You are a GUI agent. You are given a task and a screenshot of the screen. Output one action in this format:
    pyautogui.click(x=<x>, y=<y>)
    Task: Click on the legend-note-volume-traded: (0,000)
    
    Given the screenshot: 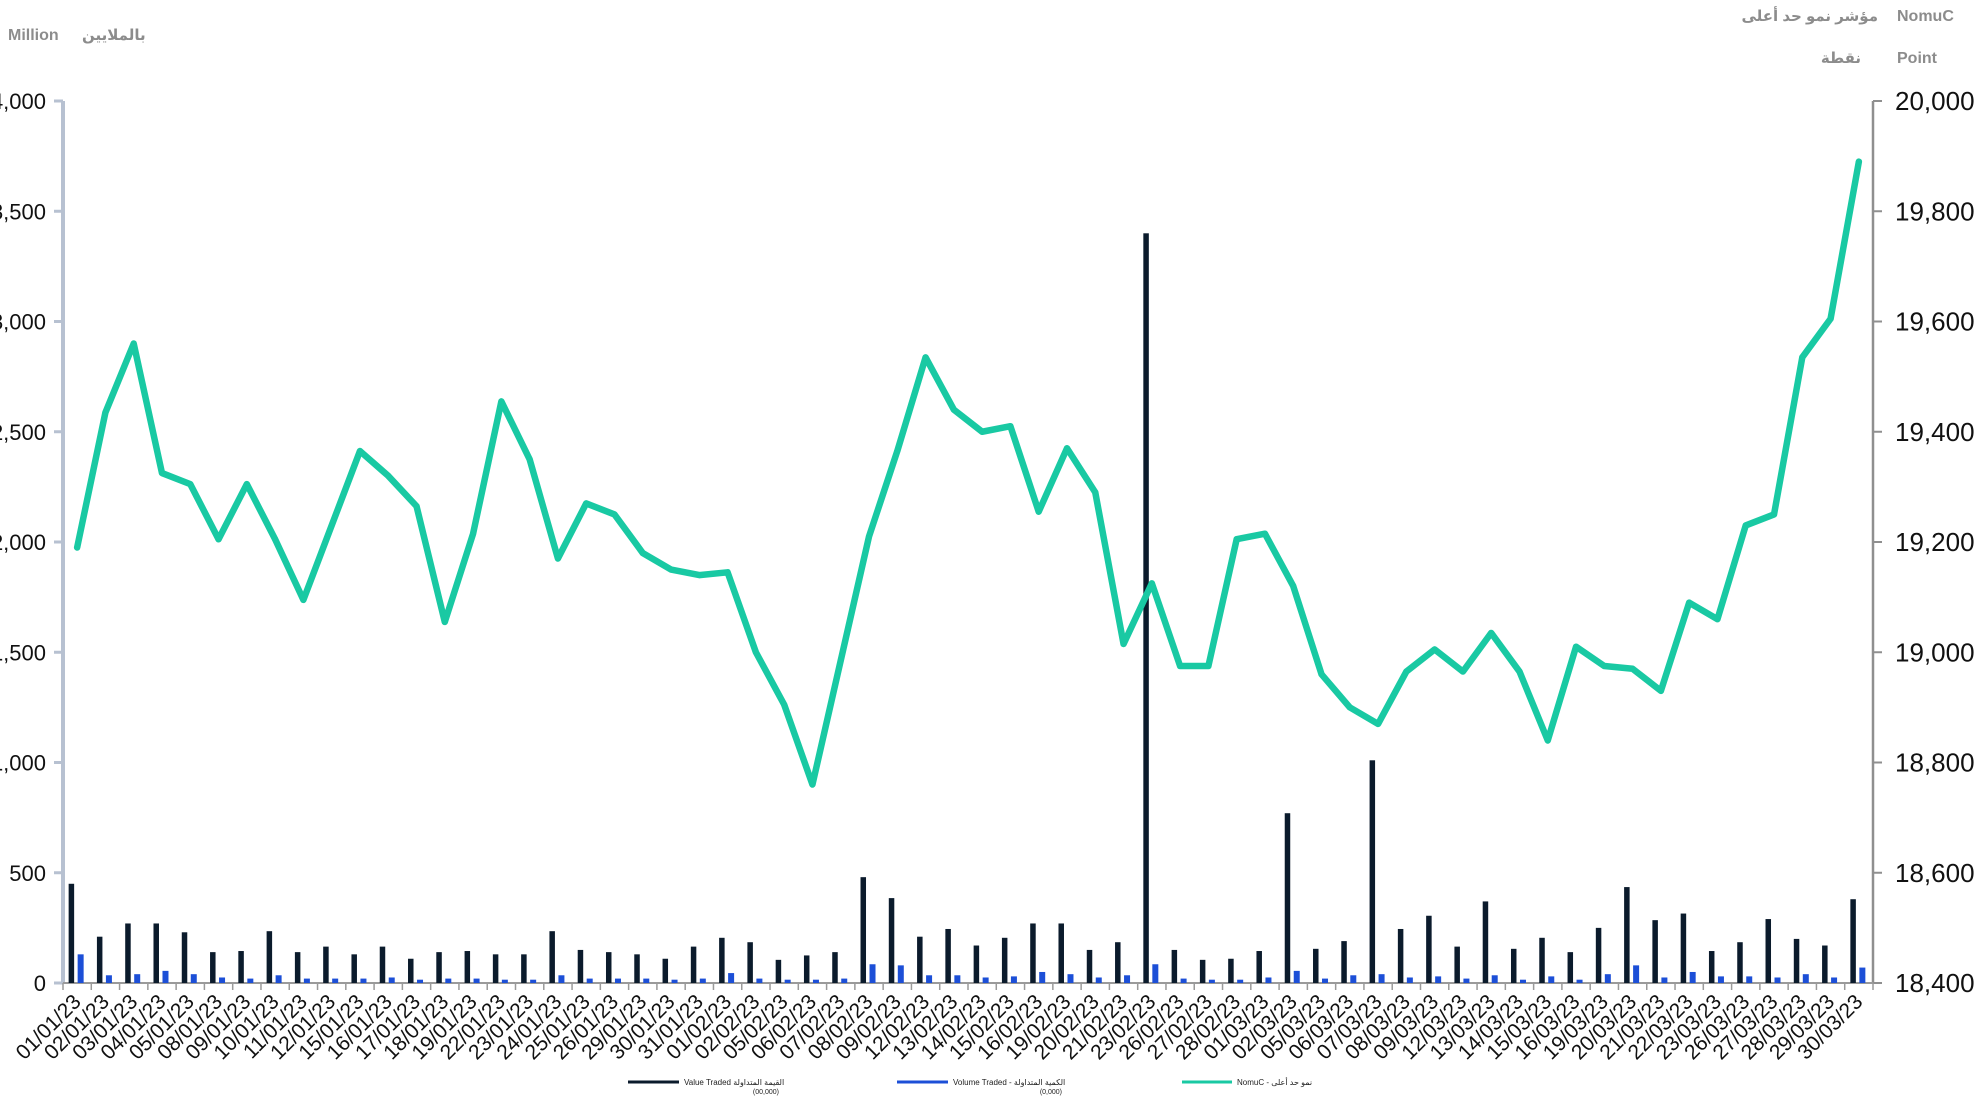 What is the action you would take?
    pyautogui.click(x=1051, y=1092)
    